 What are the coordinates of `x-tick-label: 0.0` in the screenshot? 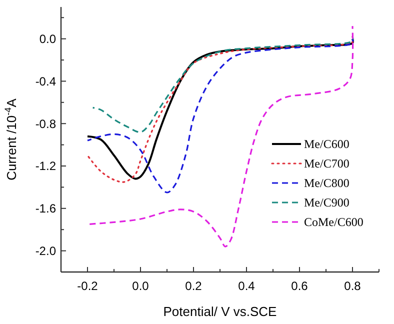 It's located at (141, 286).